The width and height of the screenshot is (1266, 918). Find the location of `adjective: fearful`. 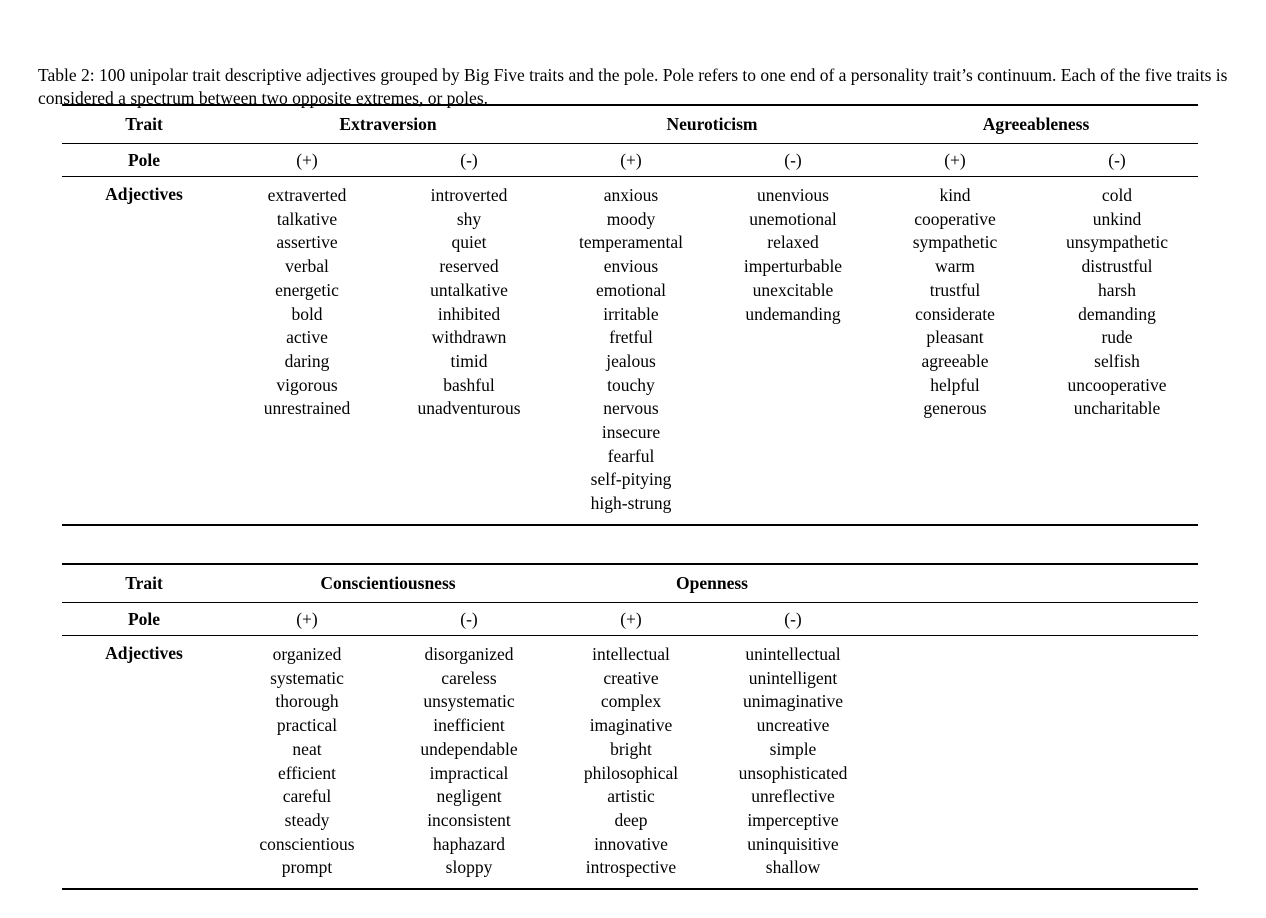

adjective: fearful is located at coordinates (631, 455).